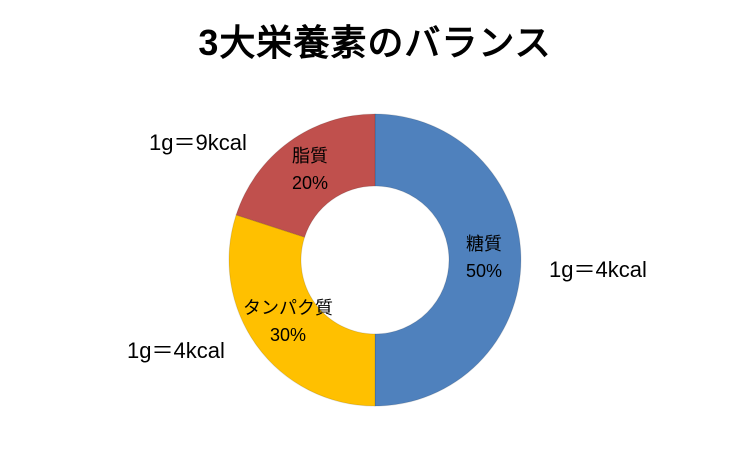  Describe the element at coordinates (484, 258) in the screenshot. I see `slice-label-carbohydrate: 糖質 50%` at that location.